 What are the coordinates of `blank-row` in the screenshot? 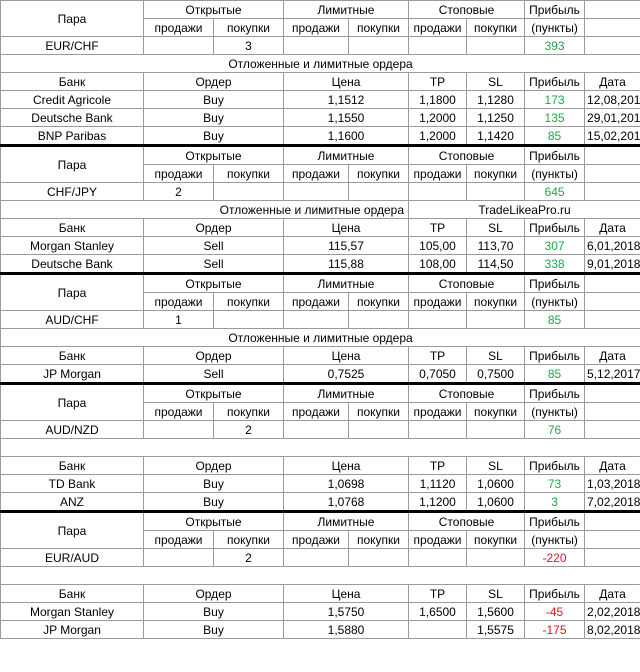 It's located at (320, 447).